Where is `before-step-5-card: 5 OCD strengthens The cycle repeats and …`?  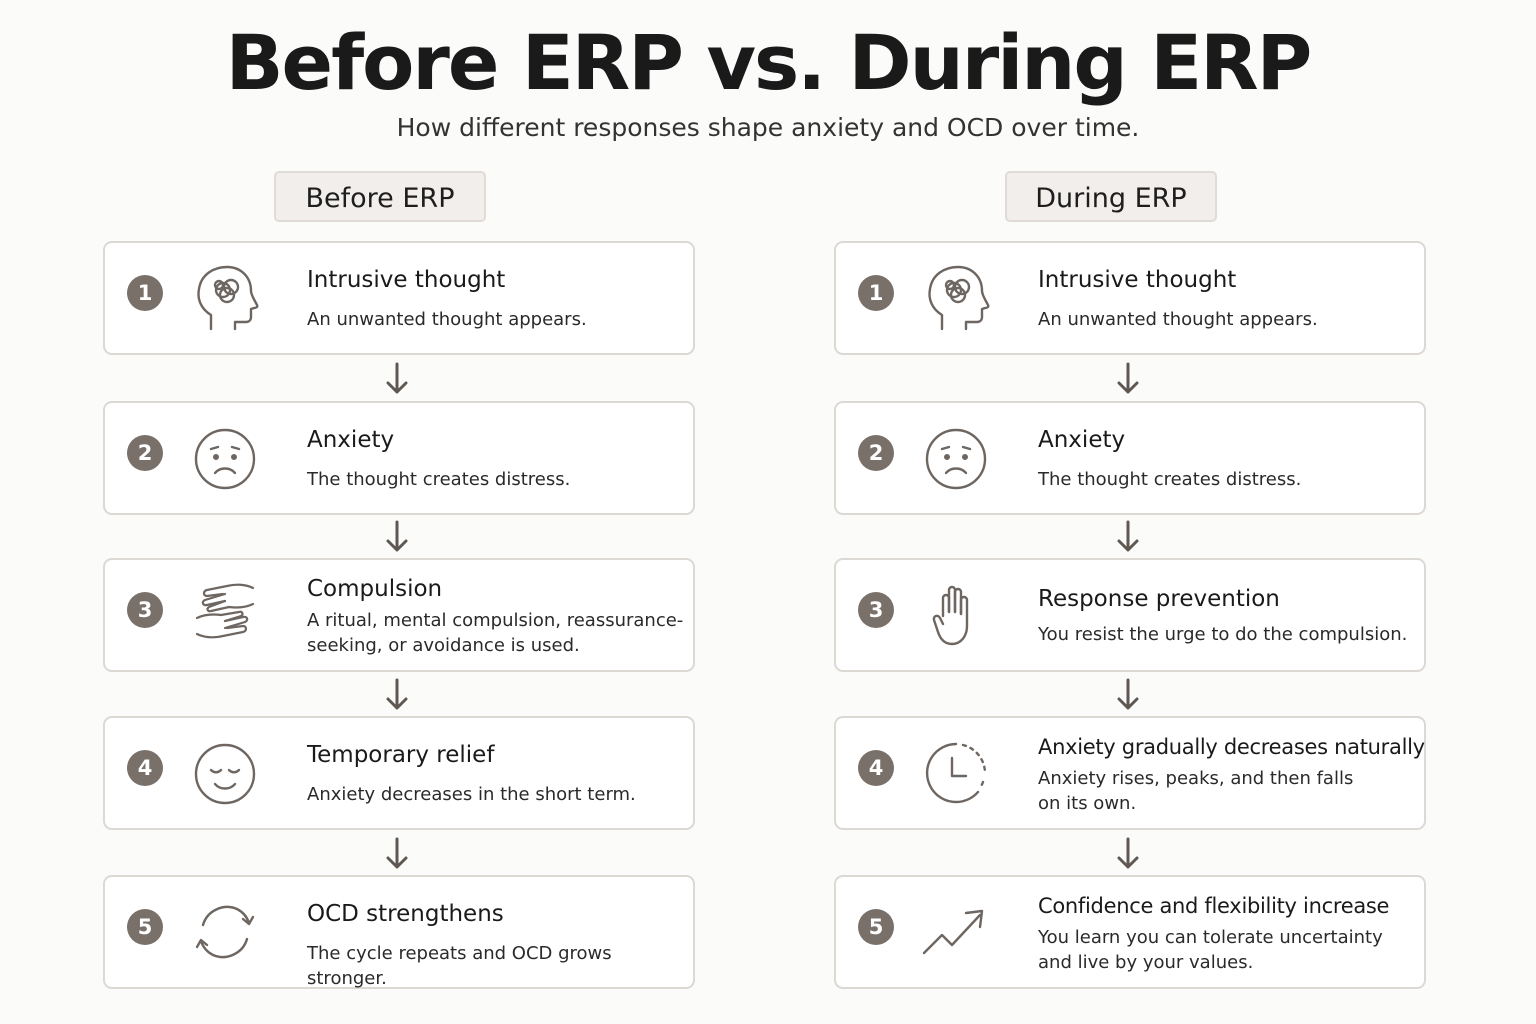 before-step-5-card: 5 OCD strengthens The cycle repeats and … is located at coordinates (399, 932).